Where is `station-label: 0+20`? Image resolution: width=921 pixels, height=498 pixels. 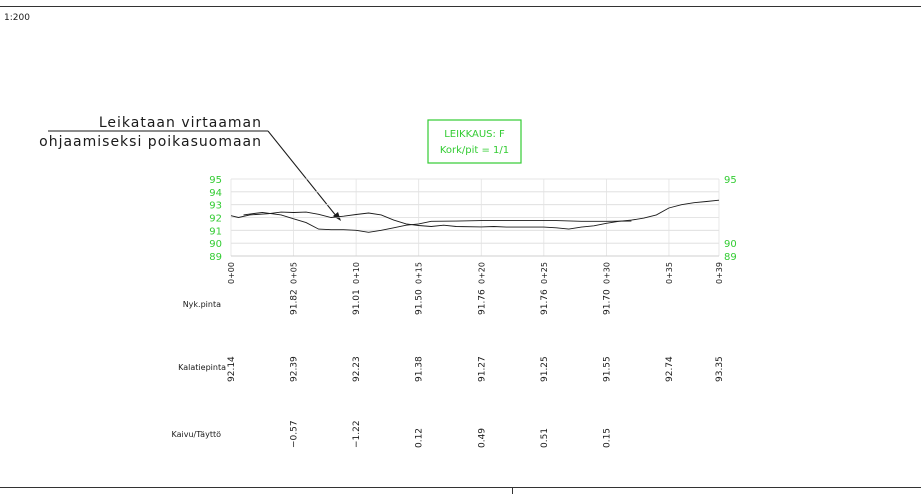 station-label: 0+20 is located at coordinates (481, 273).